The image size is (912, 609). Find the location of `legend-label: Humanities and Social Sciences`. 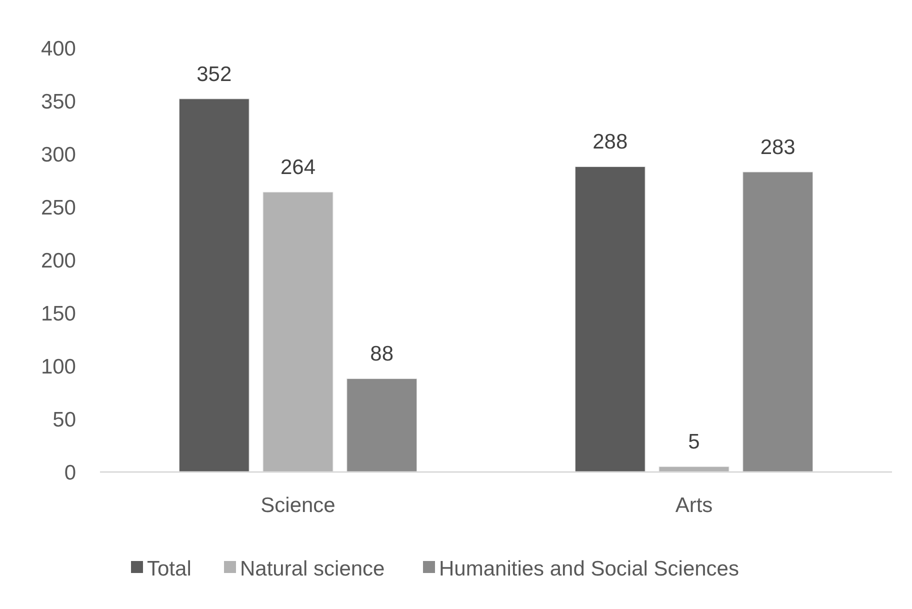

legend-label: Humanities and Social Sciences is located at coordinates (589, 568).